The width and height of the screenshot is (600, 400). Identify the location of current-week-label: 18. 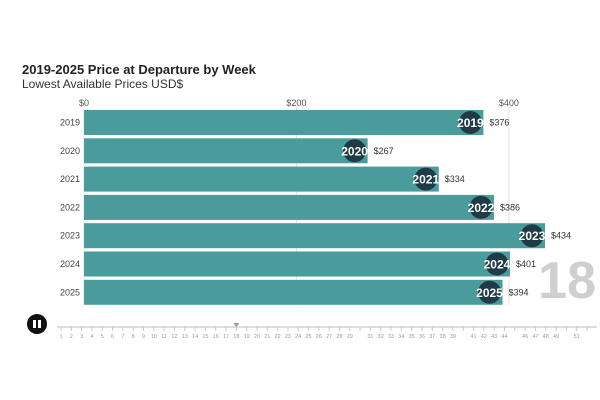
(567, 281).